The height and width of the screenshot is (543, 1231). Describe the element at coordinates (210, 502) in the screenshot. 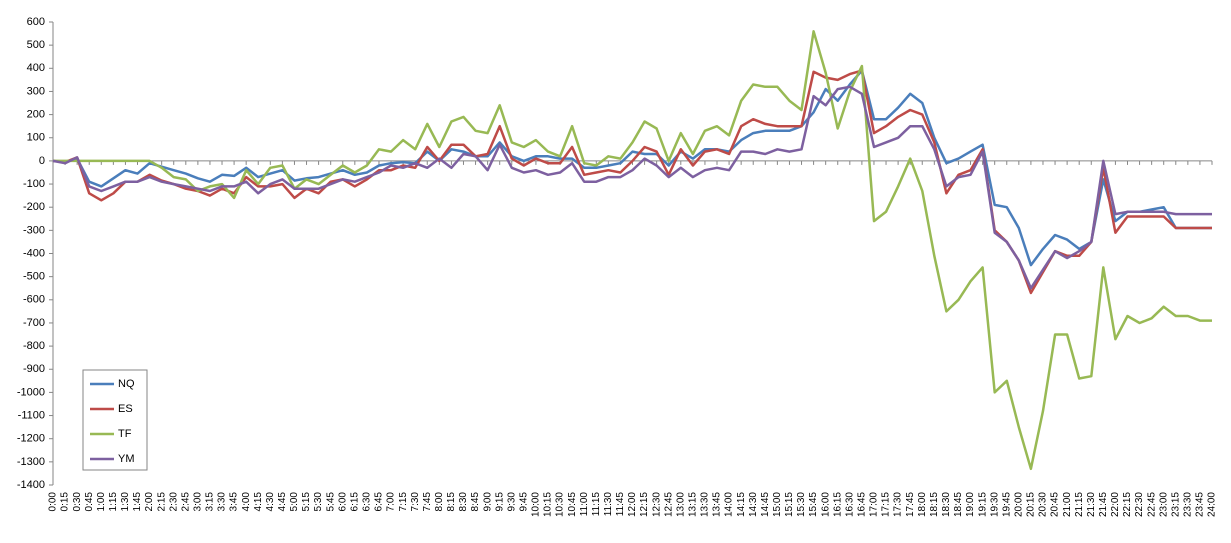

I see `x-tick-label: 3:15` at that location.